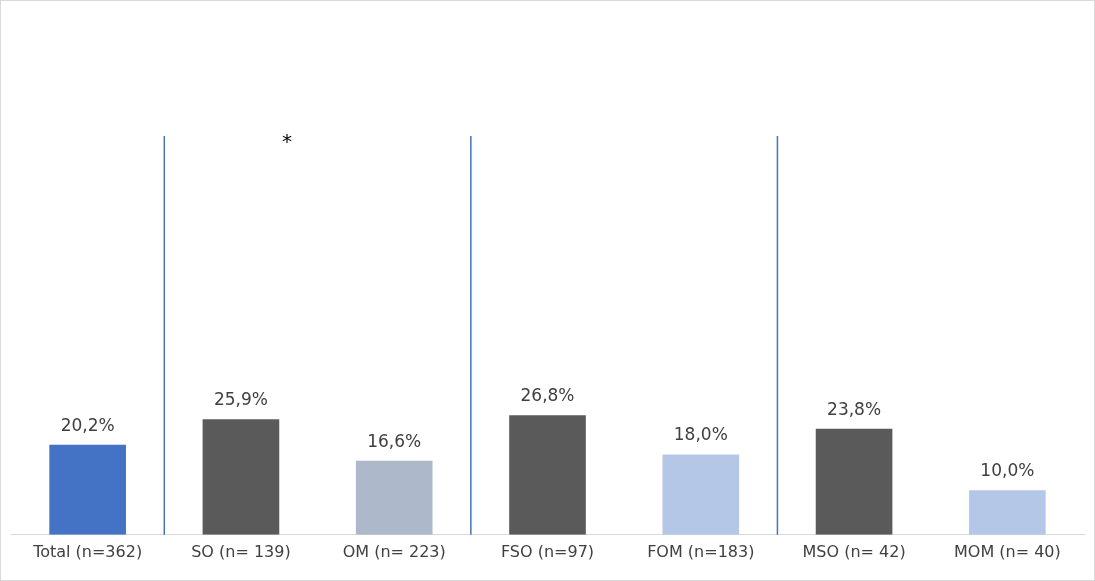  I want to click on x-tick-label: MSO (n= 42), so click(854, 551).